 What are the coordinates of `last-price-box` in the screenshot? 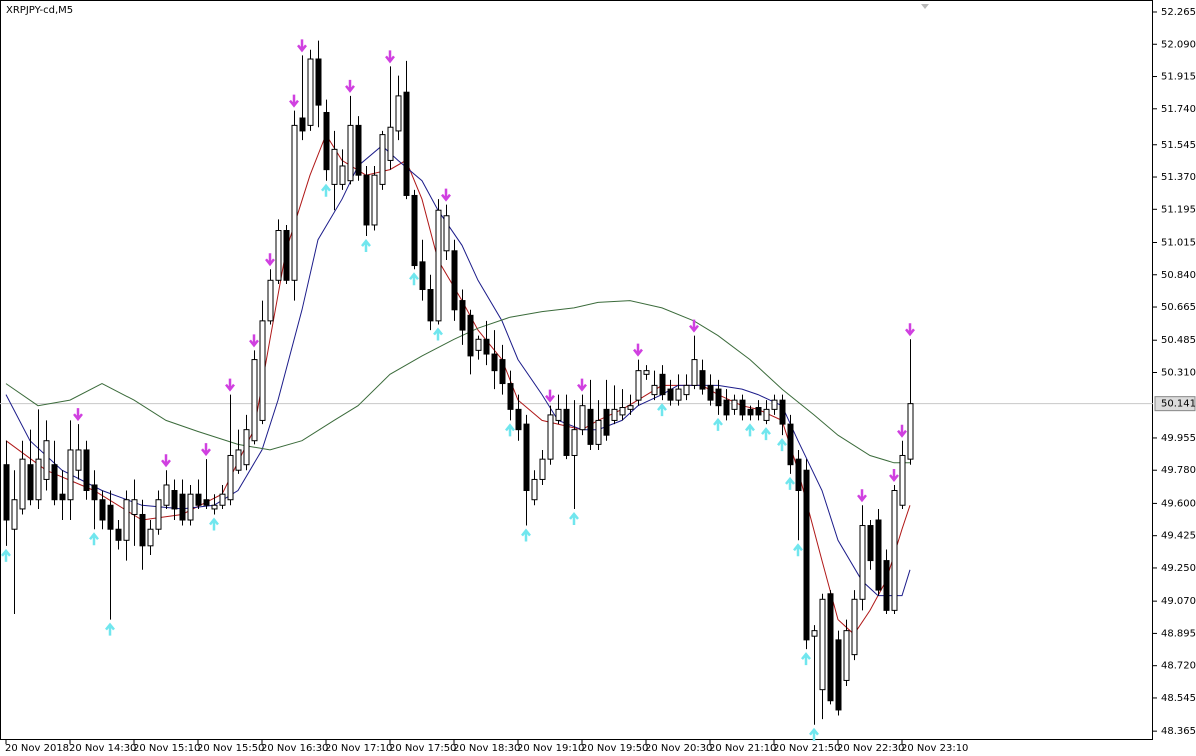 It's located at (1175, 404).